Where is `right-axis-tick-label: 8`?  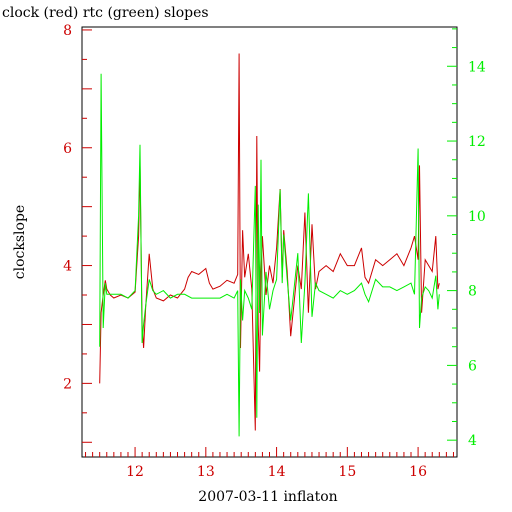
right-axis-tick-label: 8 is located at coordinates (472, 292).